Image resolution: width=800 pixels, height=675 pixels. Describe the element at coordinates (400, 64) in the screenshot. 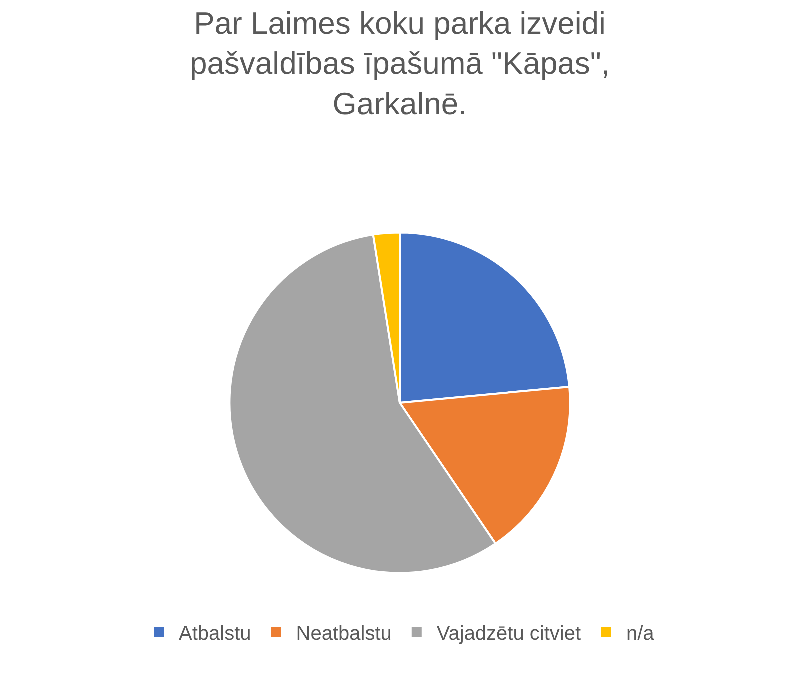

I see `chart-title: Par Laimes koku parka izveidi pašvaldības īpašumā "Kāpas", Garkalnē.` at that location.